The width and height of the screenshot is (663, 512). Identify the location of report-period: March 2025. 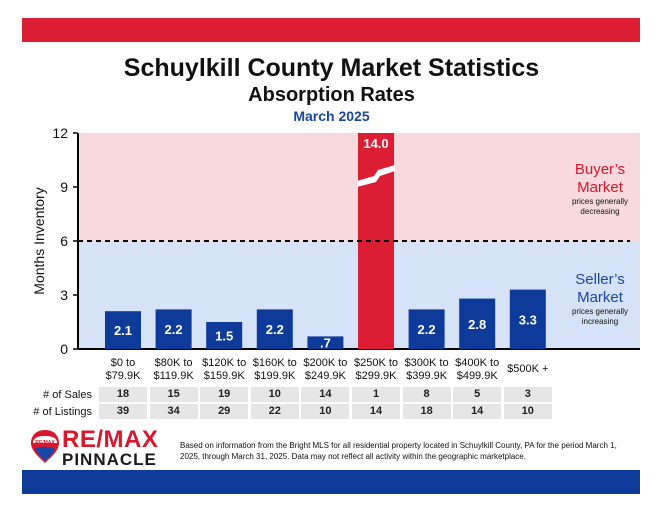
(331, 116).